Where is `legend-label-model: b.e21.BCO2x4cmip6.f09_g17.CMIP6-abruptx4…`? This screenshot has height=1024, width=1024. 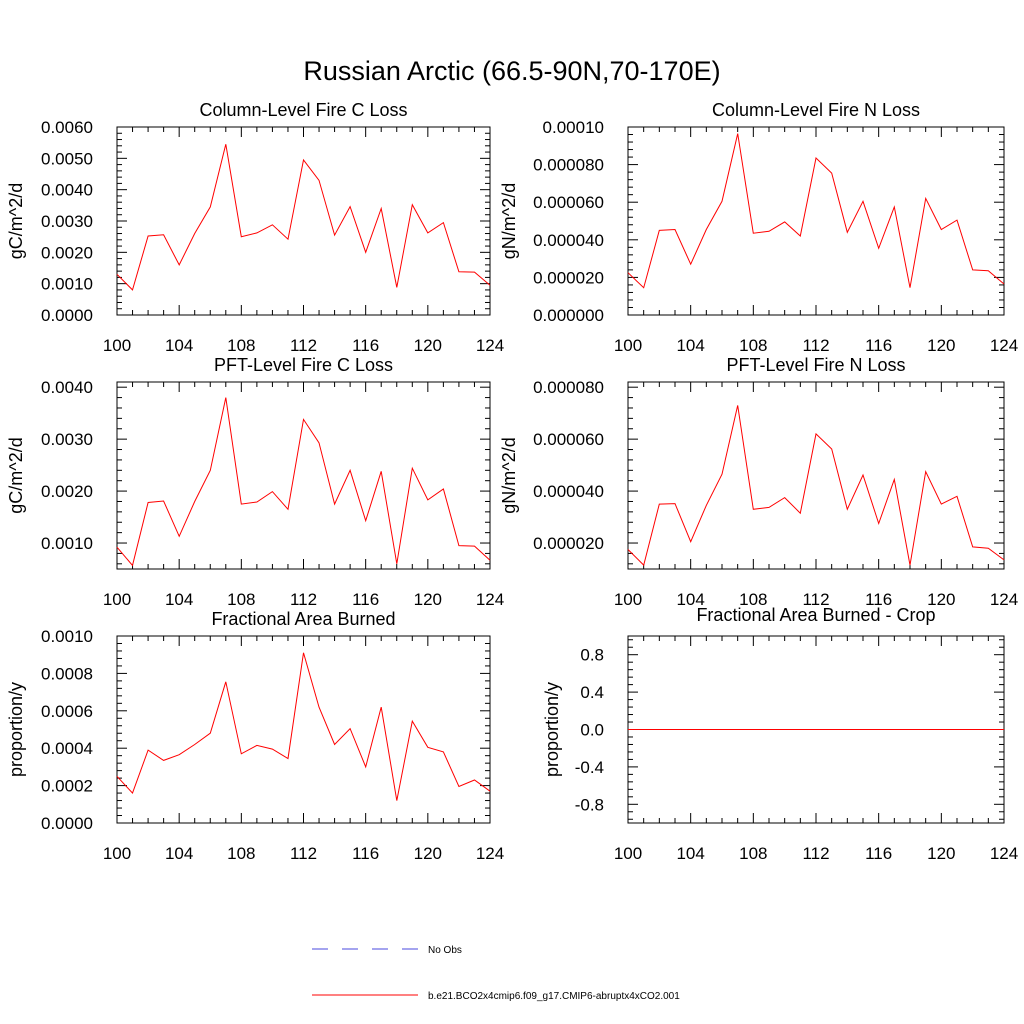 legend-label-model: b.e21.BCO2x4cmip6.f09_g17.CMIP6-abruptx4… is located at coordinates (554, 996).